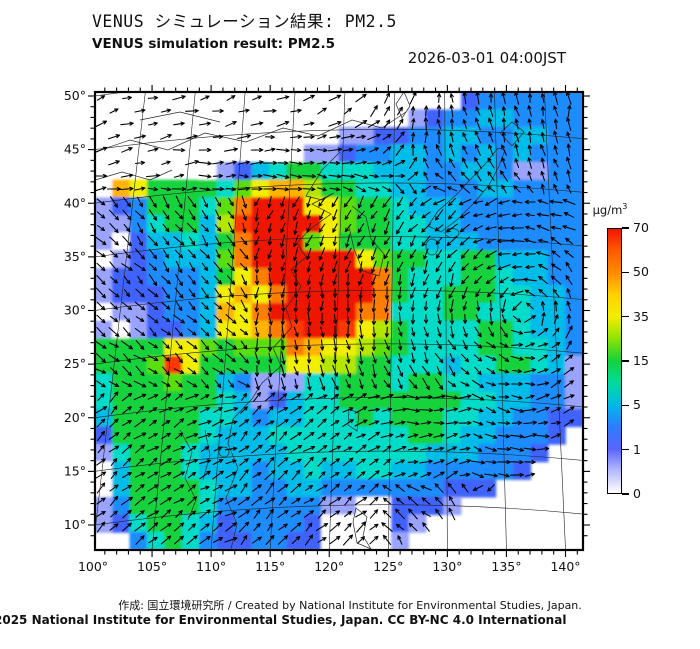 The height and width of the screenshot is (649, 700). What do you see at coordinates (432, 247) in the screenshot?
I see `island-outline` at bounding box center [432, 247].